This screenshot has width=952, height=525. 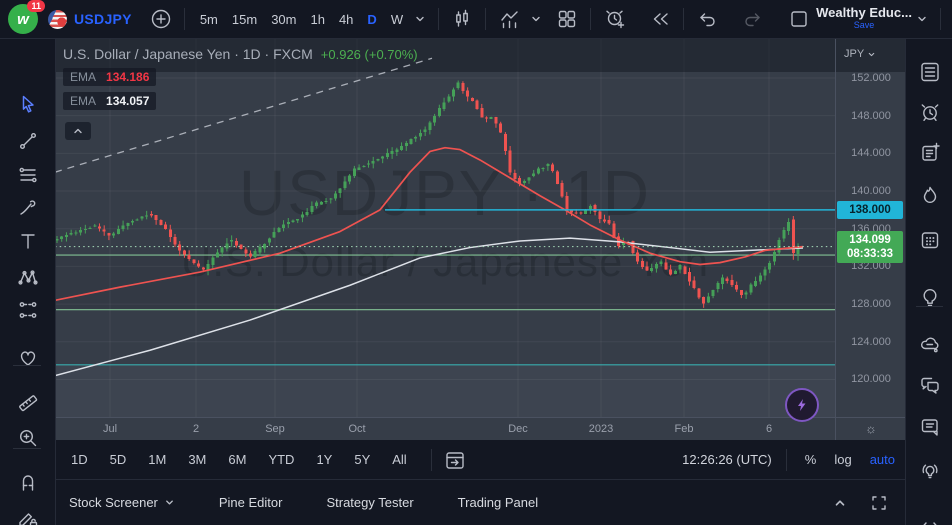 I want to click on range-all: All, so click(x=399, y=459).